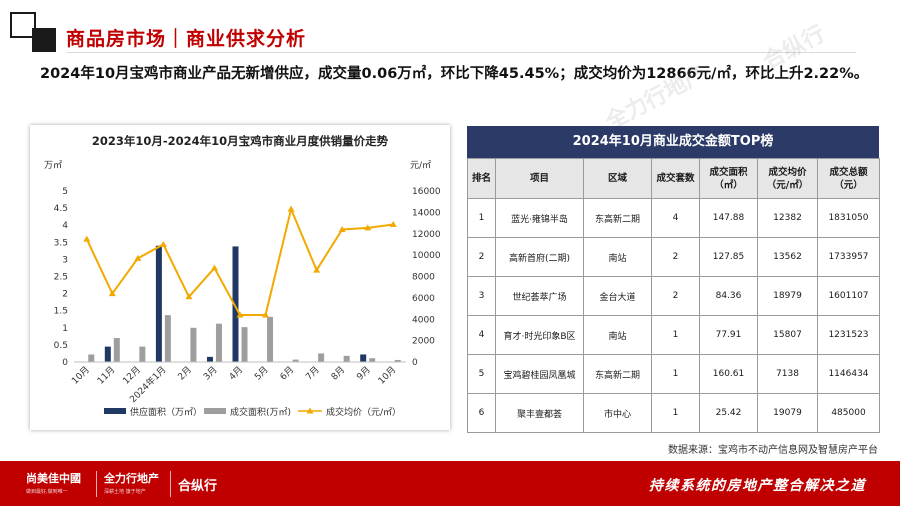  Describe the element at coordinates (240, 261) in the screenshot. I see `price-line-series` at that location.